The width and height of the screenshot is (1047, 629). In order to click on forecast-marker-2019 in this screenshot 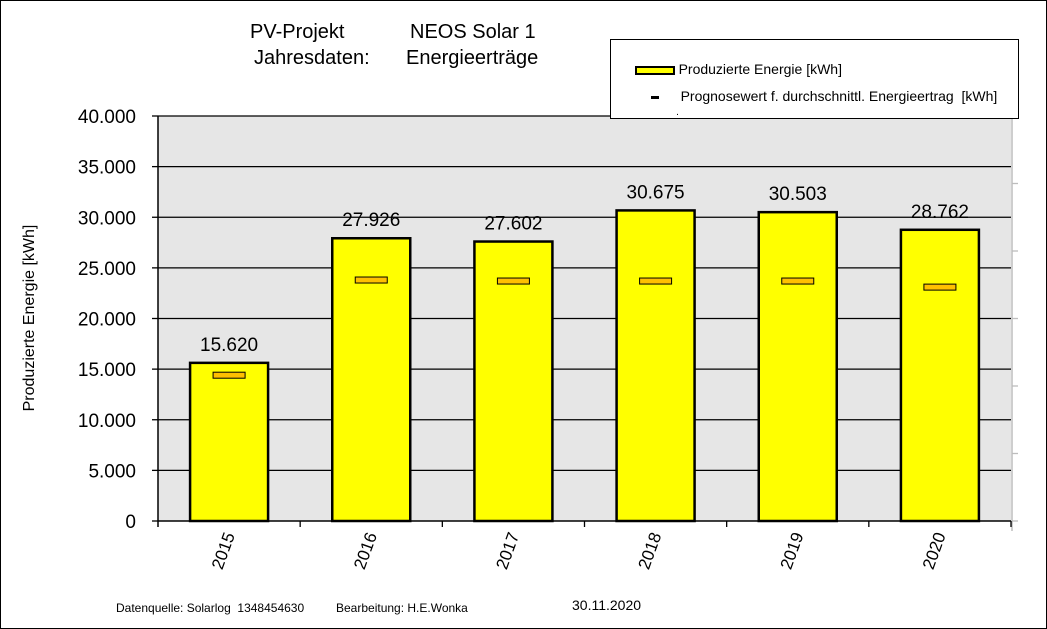, I will do `click(798, 281)`.